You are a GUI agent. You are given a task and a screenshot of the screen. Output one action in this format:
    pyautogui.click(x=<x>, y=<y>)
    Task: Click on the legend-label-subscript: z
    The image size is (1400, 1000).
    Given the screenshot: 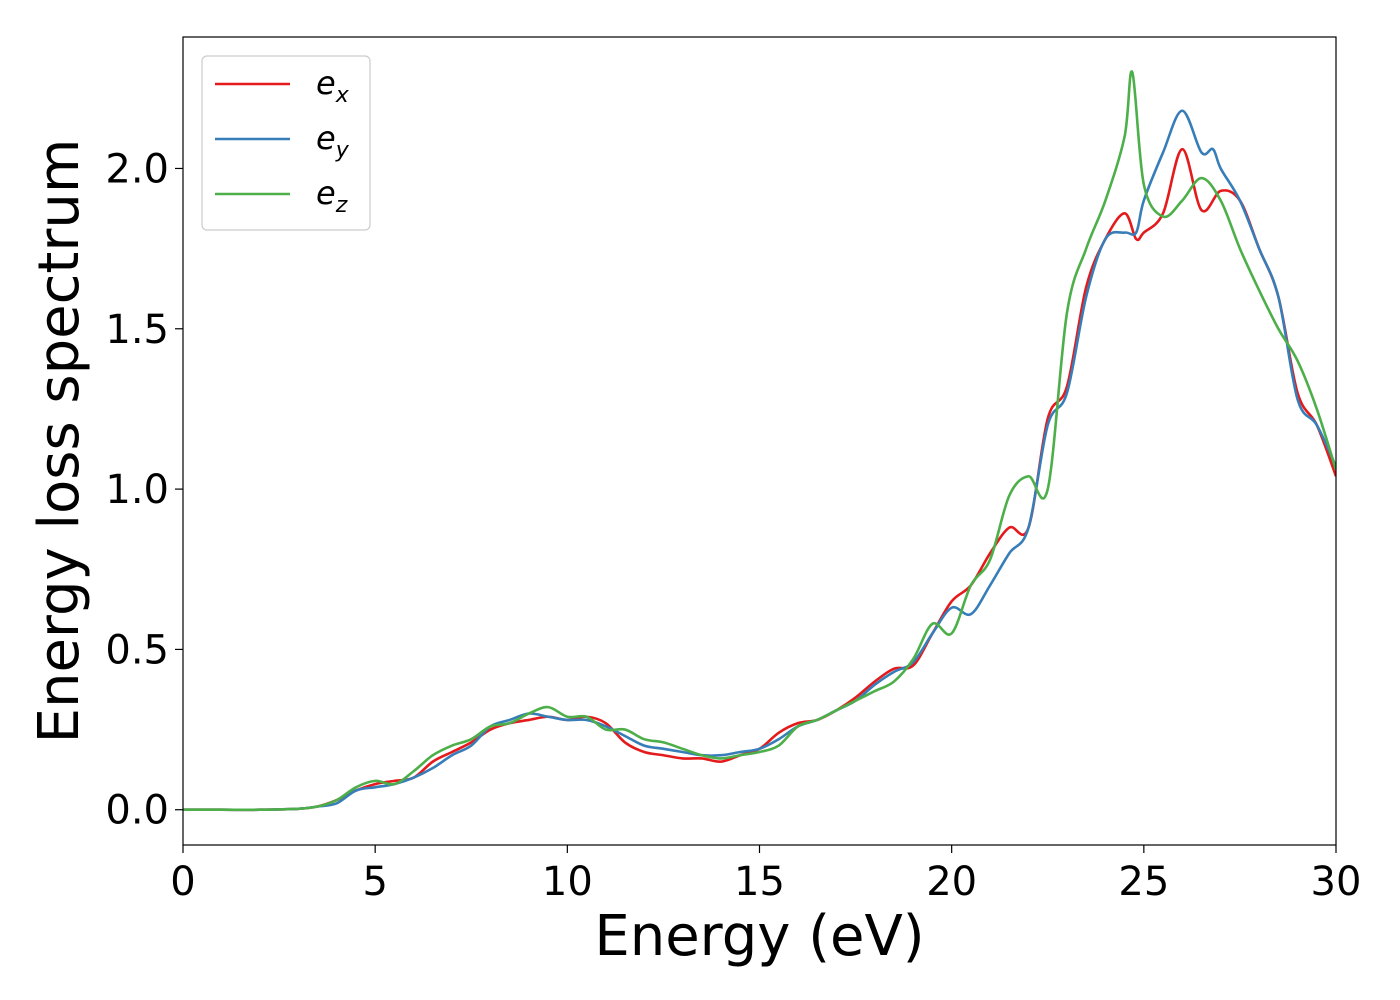 What is the action you would take?
    pyautogui.click(x=341, y=205)
    